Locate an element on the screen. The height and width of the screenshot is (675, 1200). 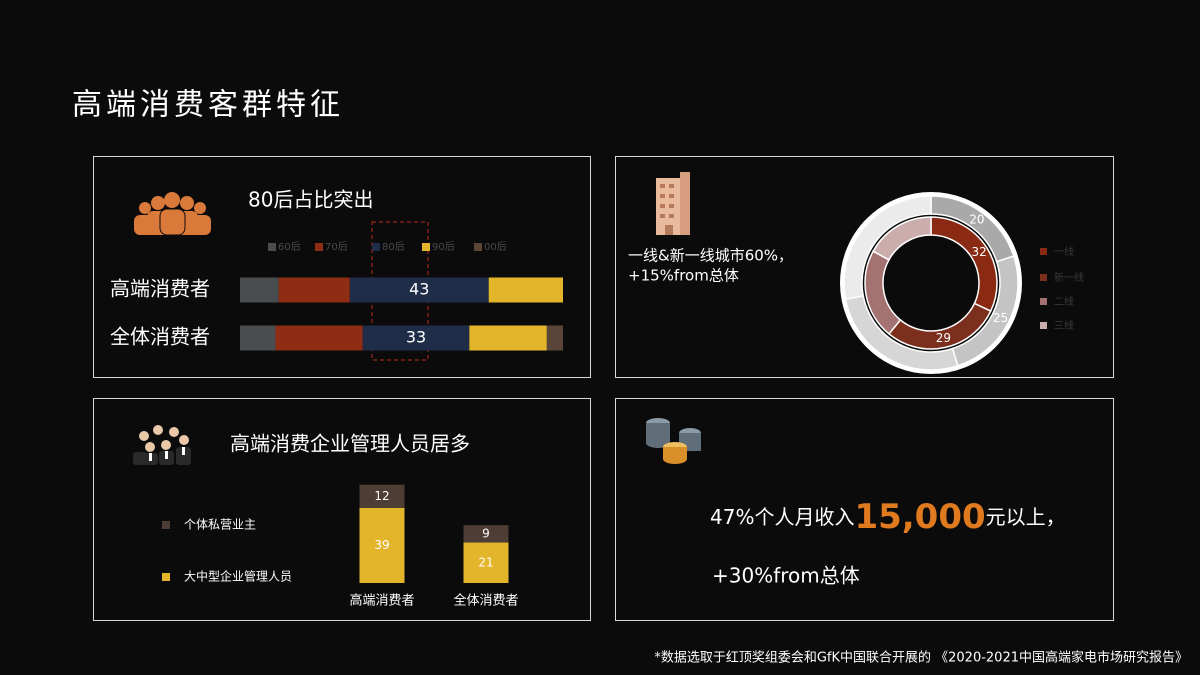
value-label: 39 is located at coordinates (381, 545).